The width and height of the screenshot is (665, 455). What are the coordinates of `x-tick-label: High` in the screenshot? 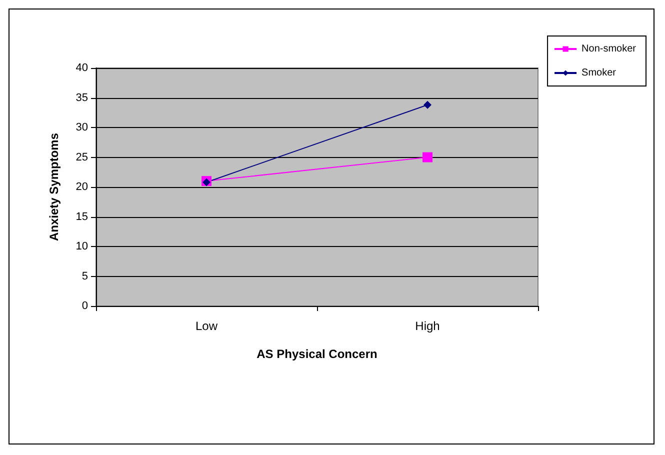 It's located at (427, 326).